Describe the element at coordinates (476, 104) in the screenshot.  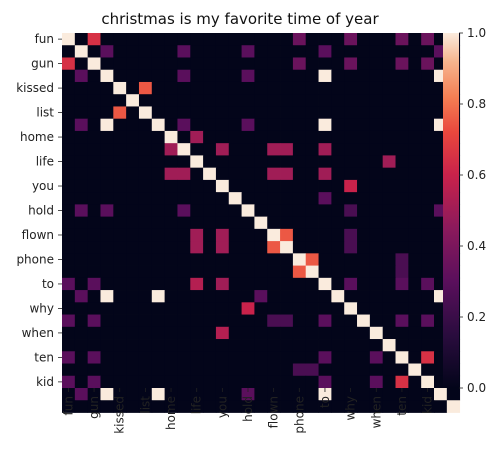
I see `colorbar-tick-label: 0.8` at that location.